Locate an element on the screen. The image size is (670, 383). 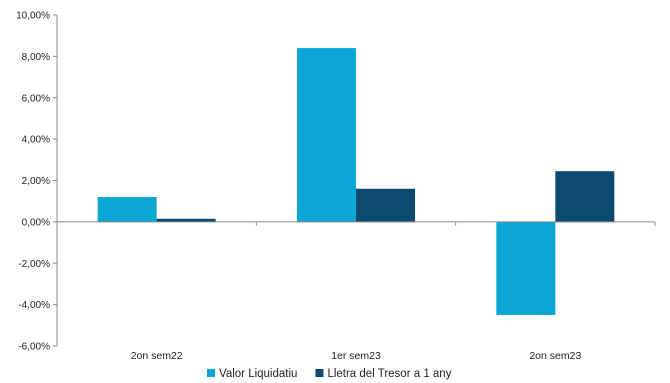
x-tick-label: 2on sem23 is located at coordinates (555, 356).